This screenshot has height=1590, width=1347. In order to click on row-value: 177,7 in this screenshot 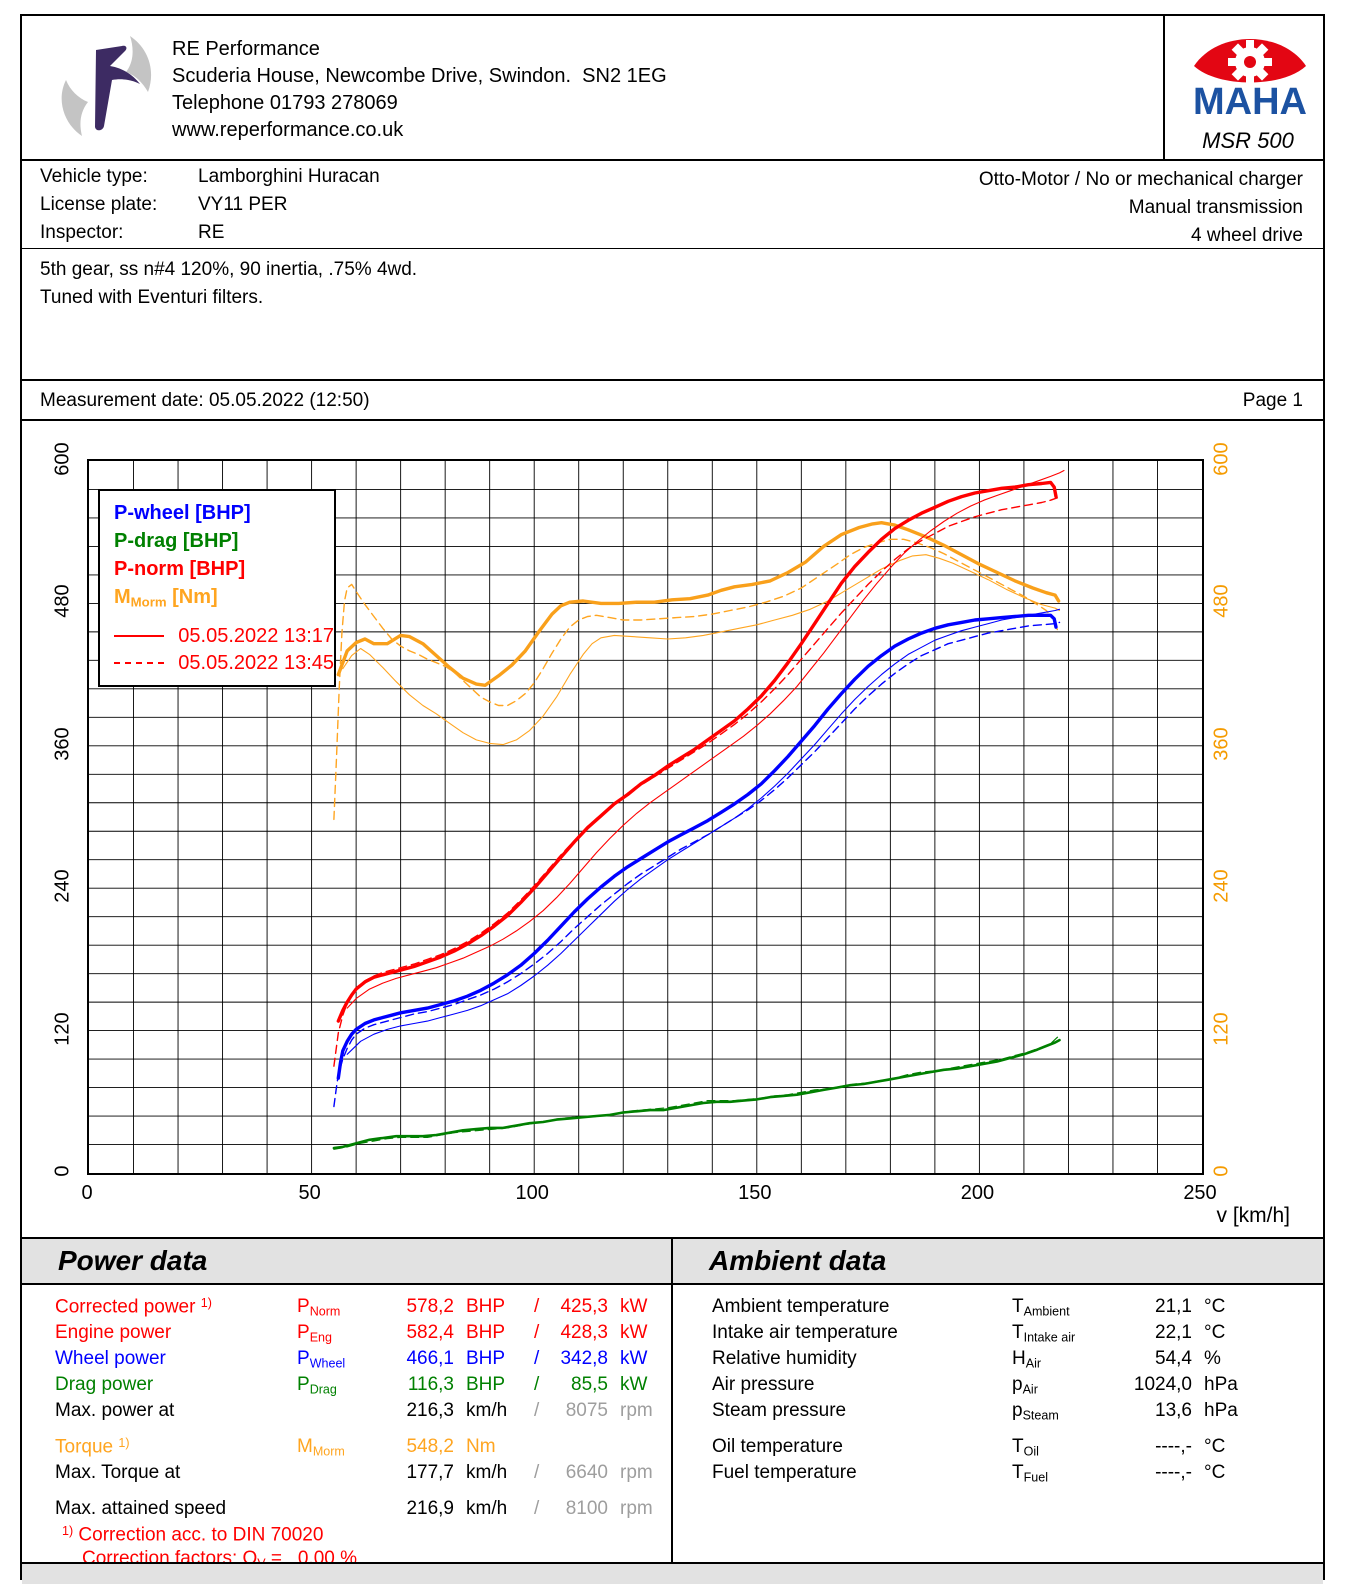, I will do `click(430, 1472)`.